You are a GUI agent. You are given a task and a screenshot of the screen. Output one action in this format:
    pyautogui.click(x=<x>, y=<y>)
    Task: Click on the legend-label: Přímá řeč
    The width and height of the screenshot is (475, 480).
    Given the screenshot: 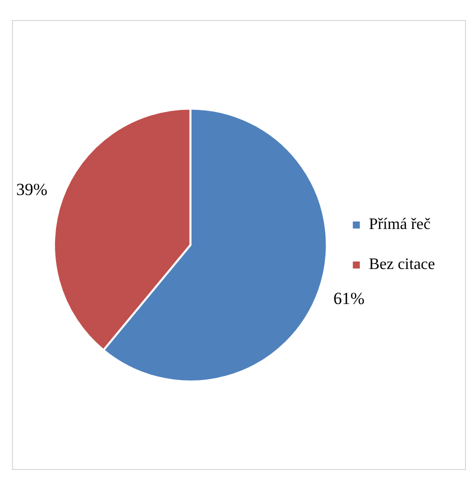 What is the action you would take?
    pyautogui.click(x=399, y=225)
    